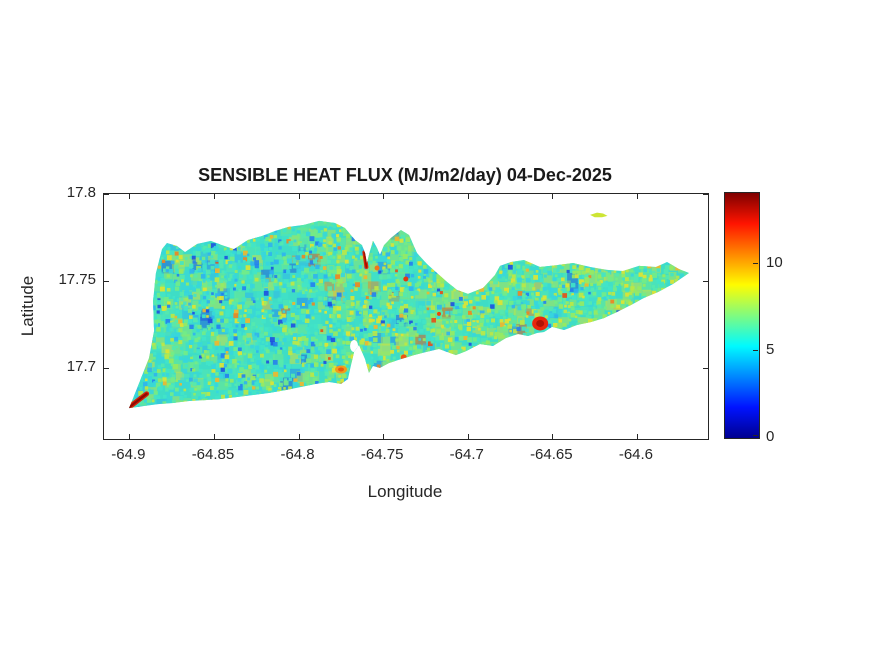 The height and width of the screenshot is (656, 875). Describe the element at coordinates (27, 306) in the screenshot. I see `y-axis-label: Latitude` at that location.